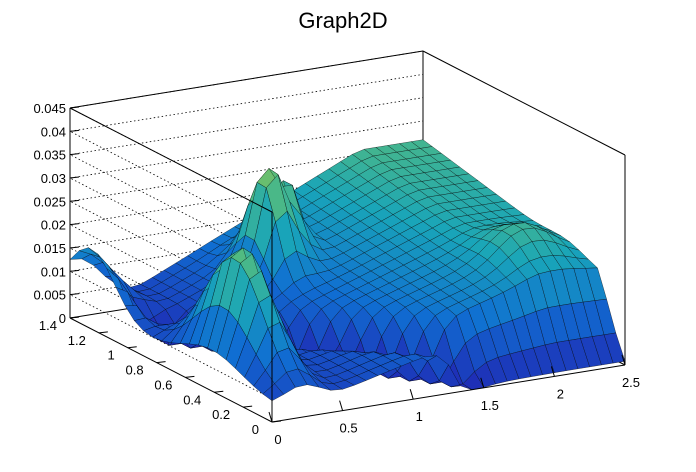  Describe the element at coordinates (349, 428) in the screenshot. I see `x-tick-label: 0.5` at that location.